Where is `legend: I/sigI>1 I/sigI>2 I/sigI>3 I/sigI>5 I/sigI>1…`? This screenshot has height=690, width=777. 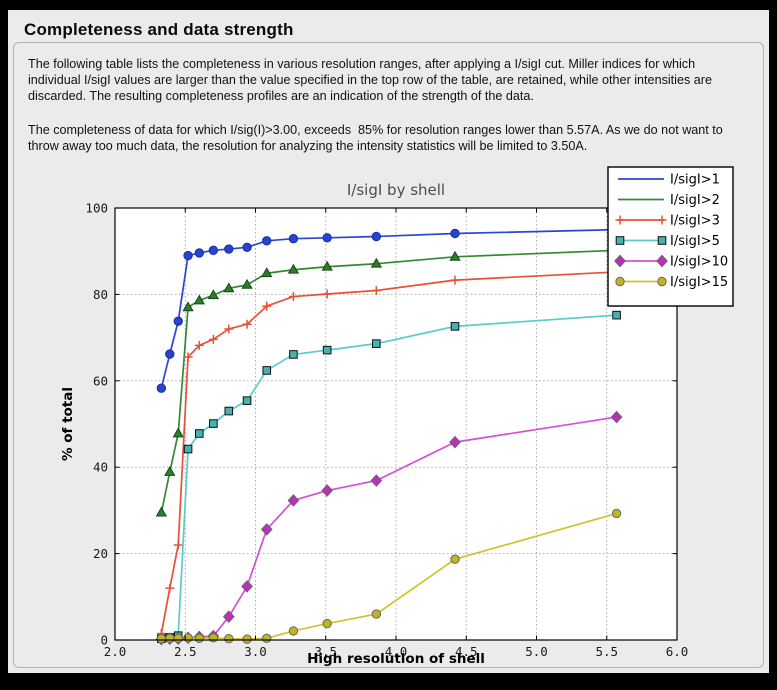
legend: I/sigI>1 I/sigI>2 I/sigI>3 I/sigI>5 I/sigI>1… is located at coordinates (670, 236).